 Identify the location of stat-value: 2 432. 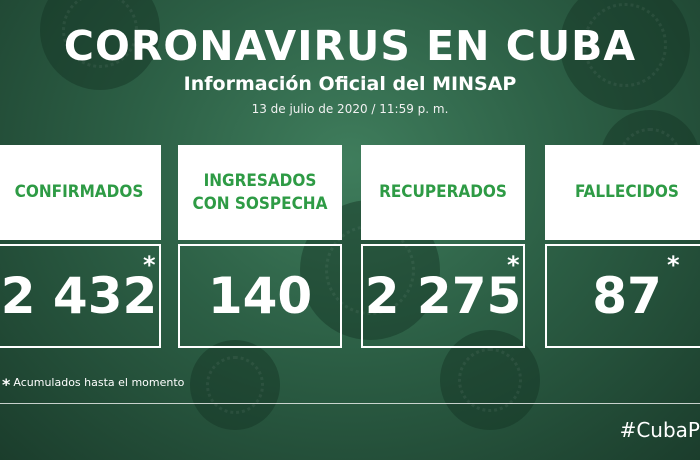
(79, 296).